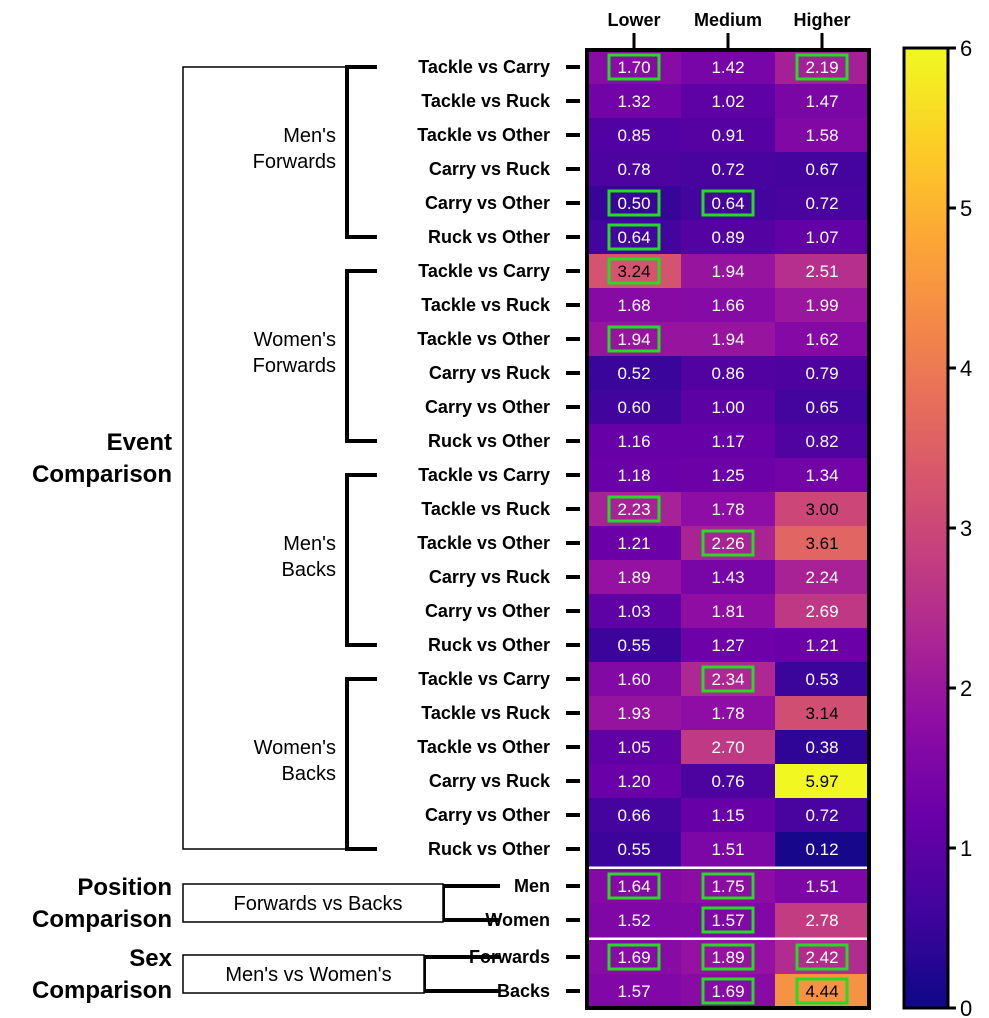 The image size is (989, 1018). Describe the element at coordinates (727, 475) in the screenshot. I see `cell-value-label: 1.25` at that location.